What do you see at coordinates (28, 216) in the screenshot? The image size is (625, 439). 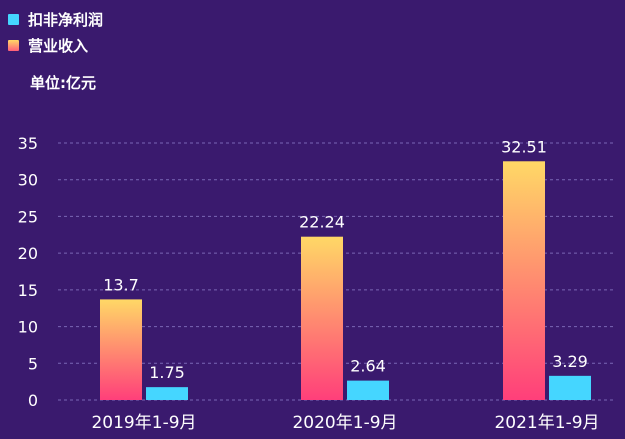 I see `y-tick-label: 25` at bounding box center [28, 216].